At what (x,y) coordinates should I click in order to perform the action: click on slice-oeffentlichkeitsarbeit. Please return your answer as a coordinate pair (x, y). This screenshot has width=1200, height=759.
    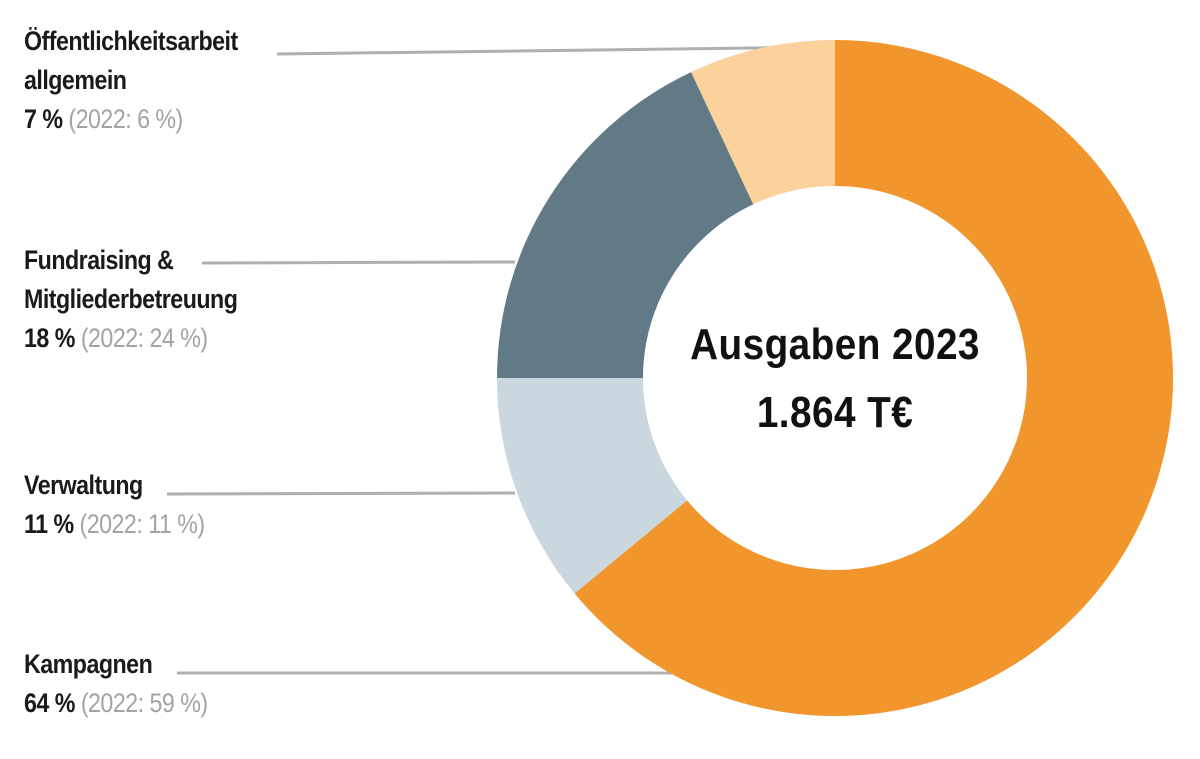
    Looking at the image, I should click on (763, 122).